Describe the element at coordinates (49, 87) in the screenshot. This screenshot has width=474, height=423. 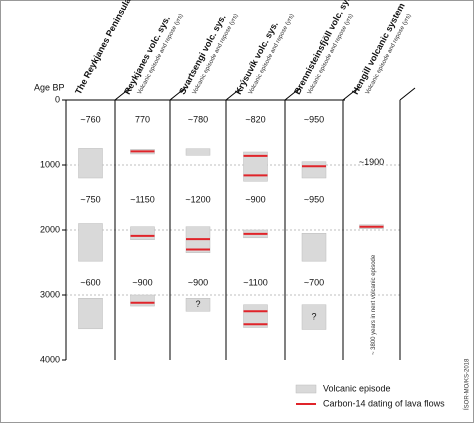
I see `y-axis-label: Age BP` at that location.